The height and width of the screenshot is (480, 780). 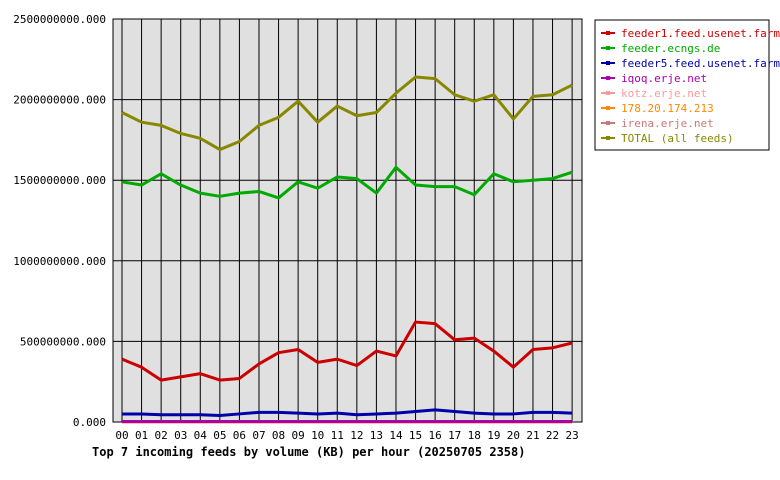 What do you see at coordinates (121, 435) in the screenshot?
I see `x-tick-label: 00` at bounding box center [121, 435].